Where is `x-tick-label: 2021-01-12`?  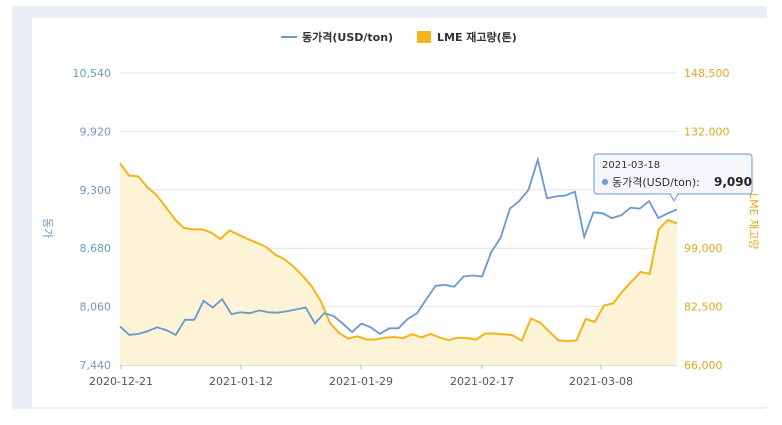
x-tick-label: 2021-01-12 is located at coordinates (241, 381).